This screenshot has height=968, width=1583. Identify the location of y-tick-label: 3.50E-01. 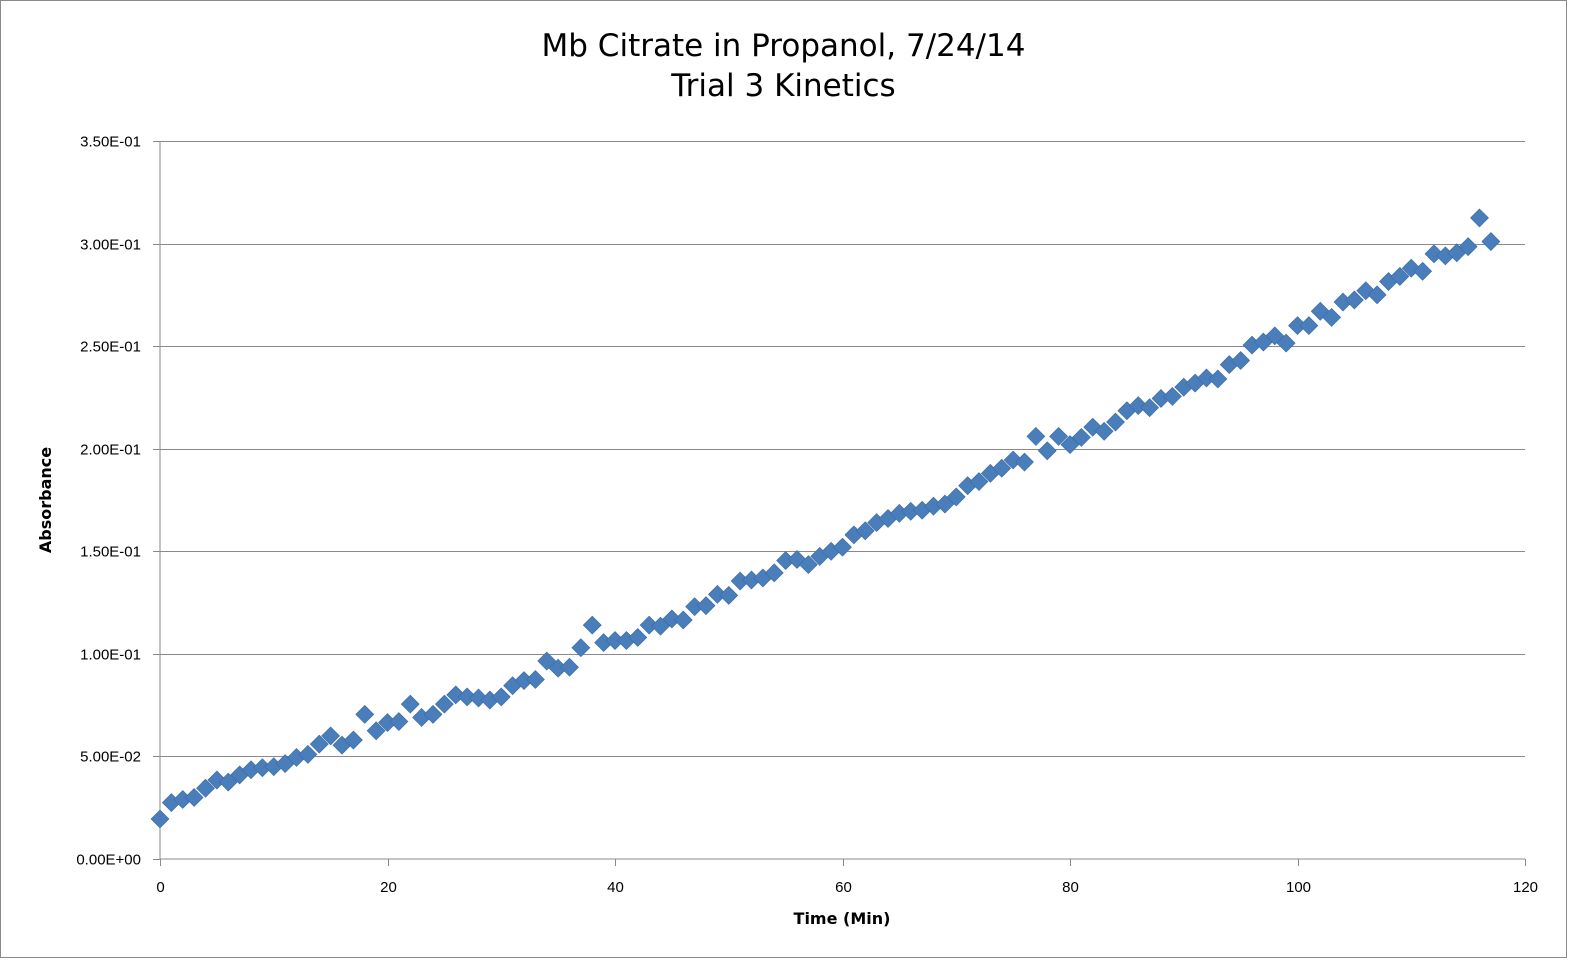
(110, 142).